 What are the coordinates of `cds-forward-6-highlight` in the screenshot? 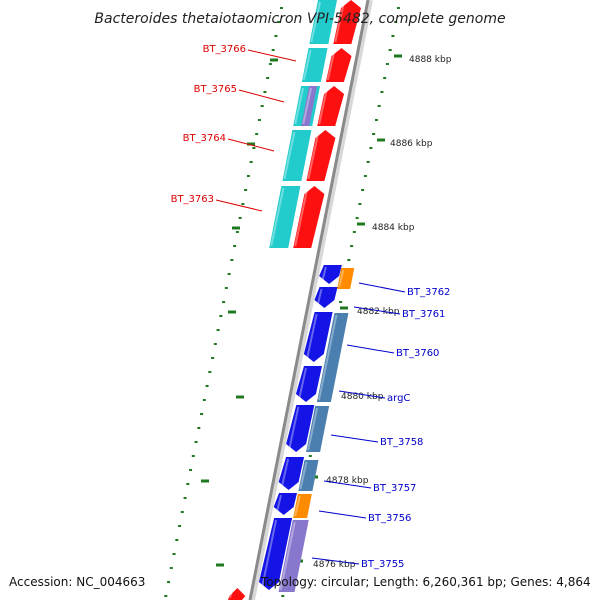 It's located at (278, 504).